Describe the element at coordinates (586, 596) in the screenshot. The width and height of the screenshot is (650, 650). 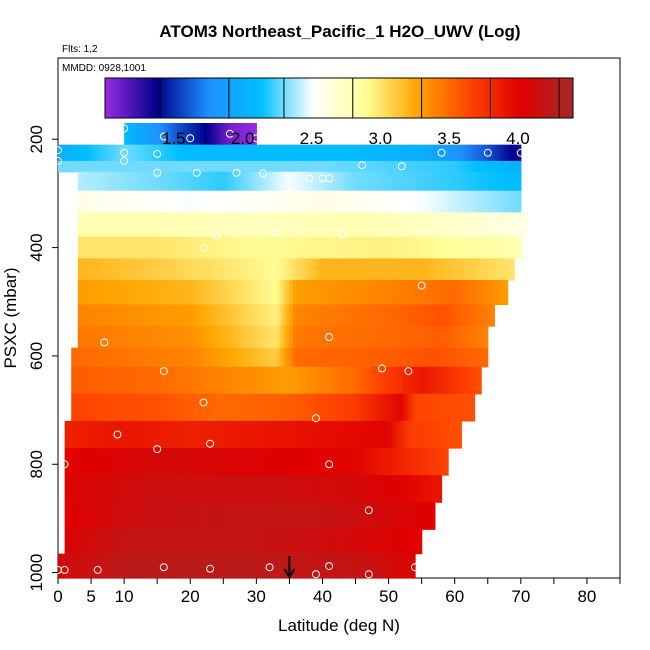
I see `x-tick-label: 80` at that location.